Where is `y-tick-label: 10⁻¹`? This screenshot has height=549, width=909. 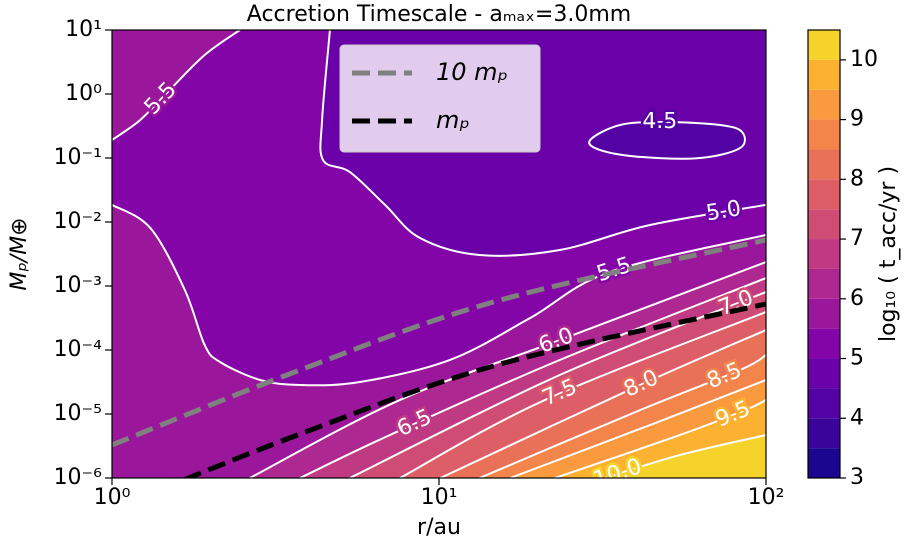 y-tick-label: 10⁻¹ is located at coordinates (78, 157).